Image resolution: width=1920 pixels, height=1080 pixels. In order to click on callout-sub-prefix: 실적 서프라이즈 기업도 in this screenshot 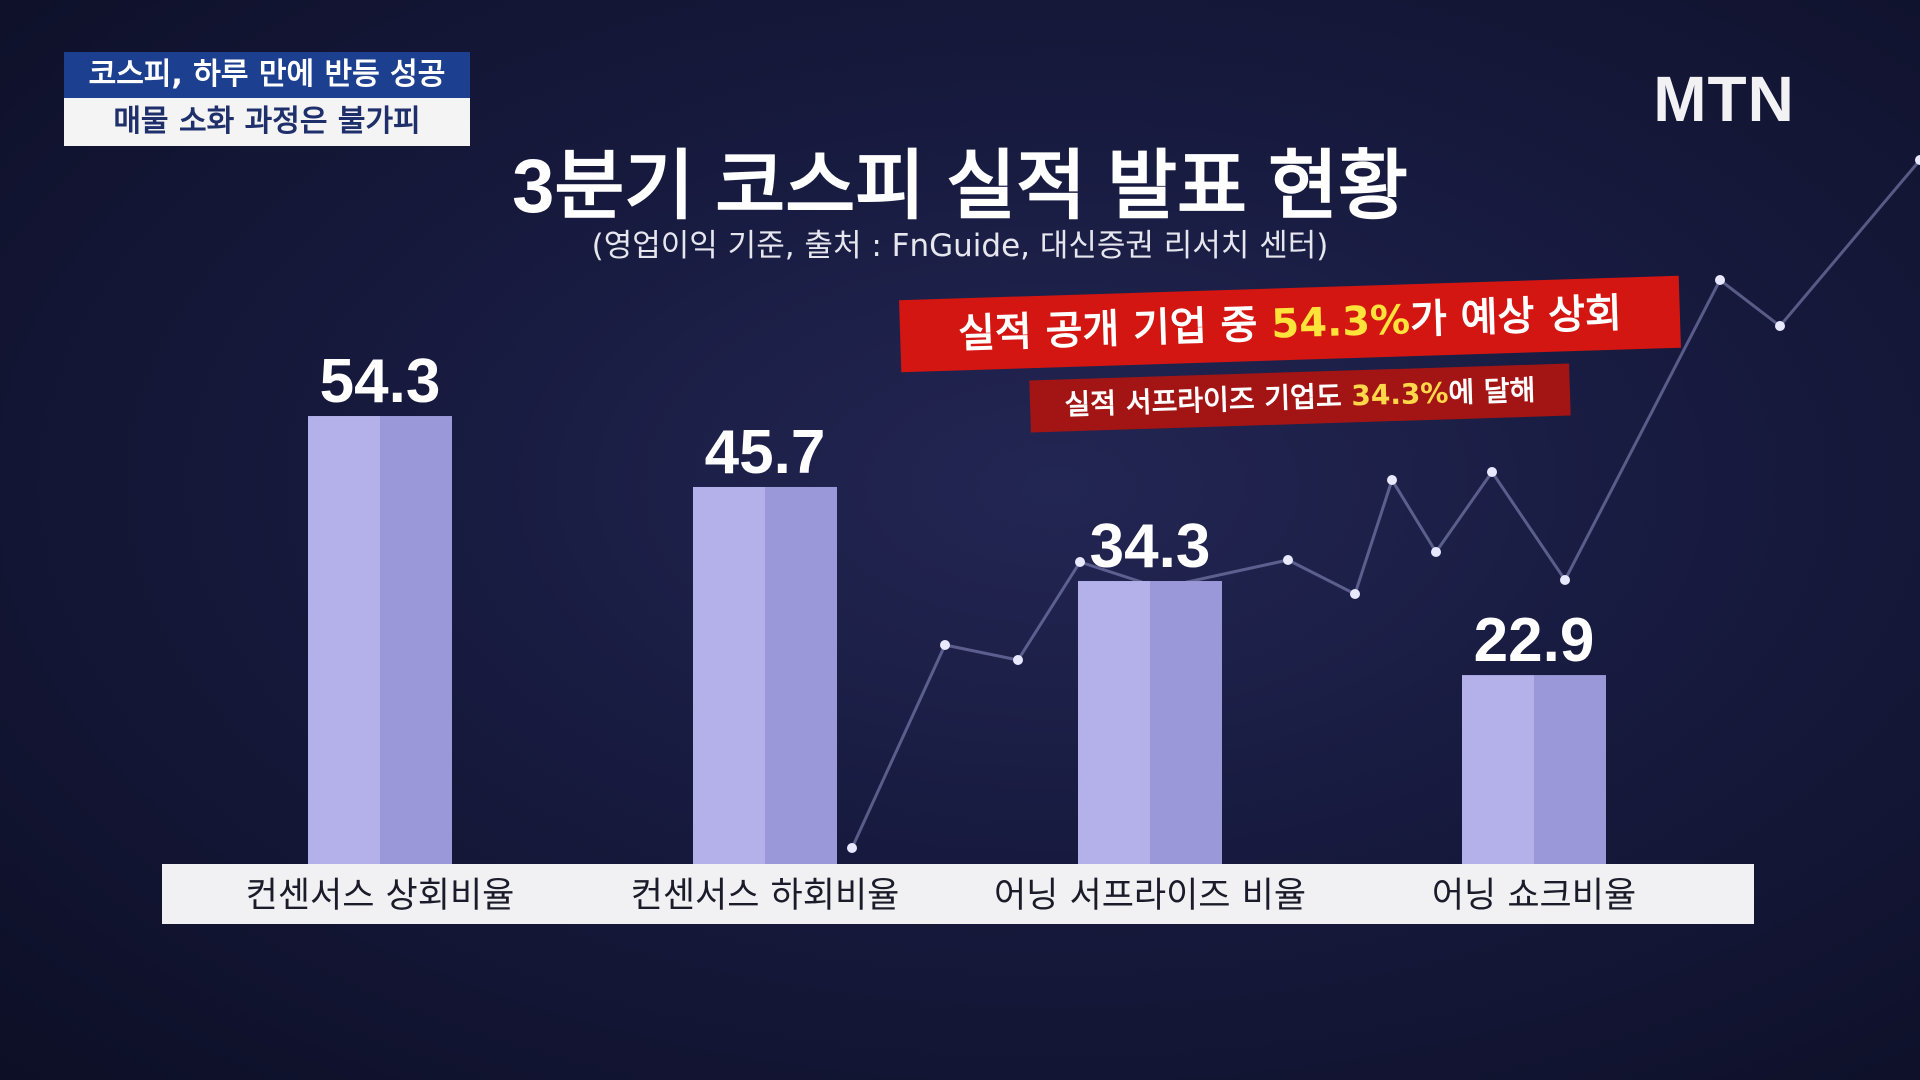, I will do `click(1208, 400)`.